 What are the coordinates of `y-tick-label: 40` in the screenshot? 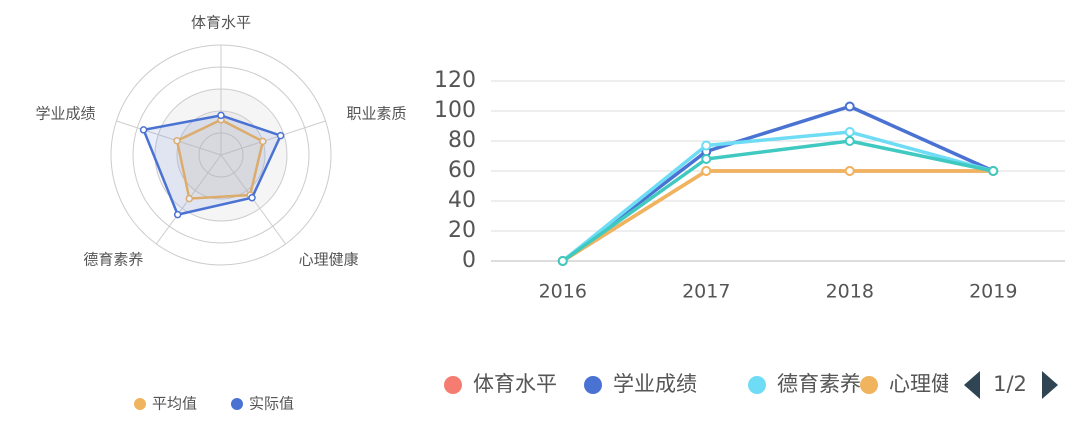 It's located at (462, 200).